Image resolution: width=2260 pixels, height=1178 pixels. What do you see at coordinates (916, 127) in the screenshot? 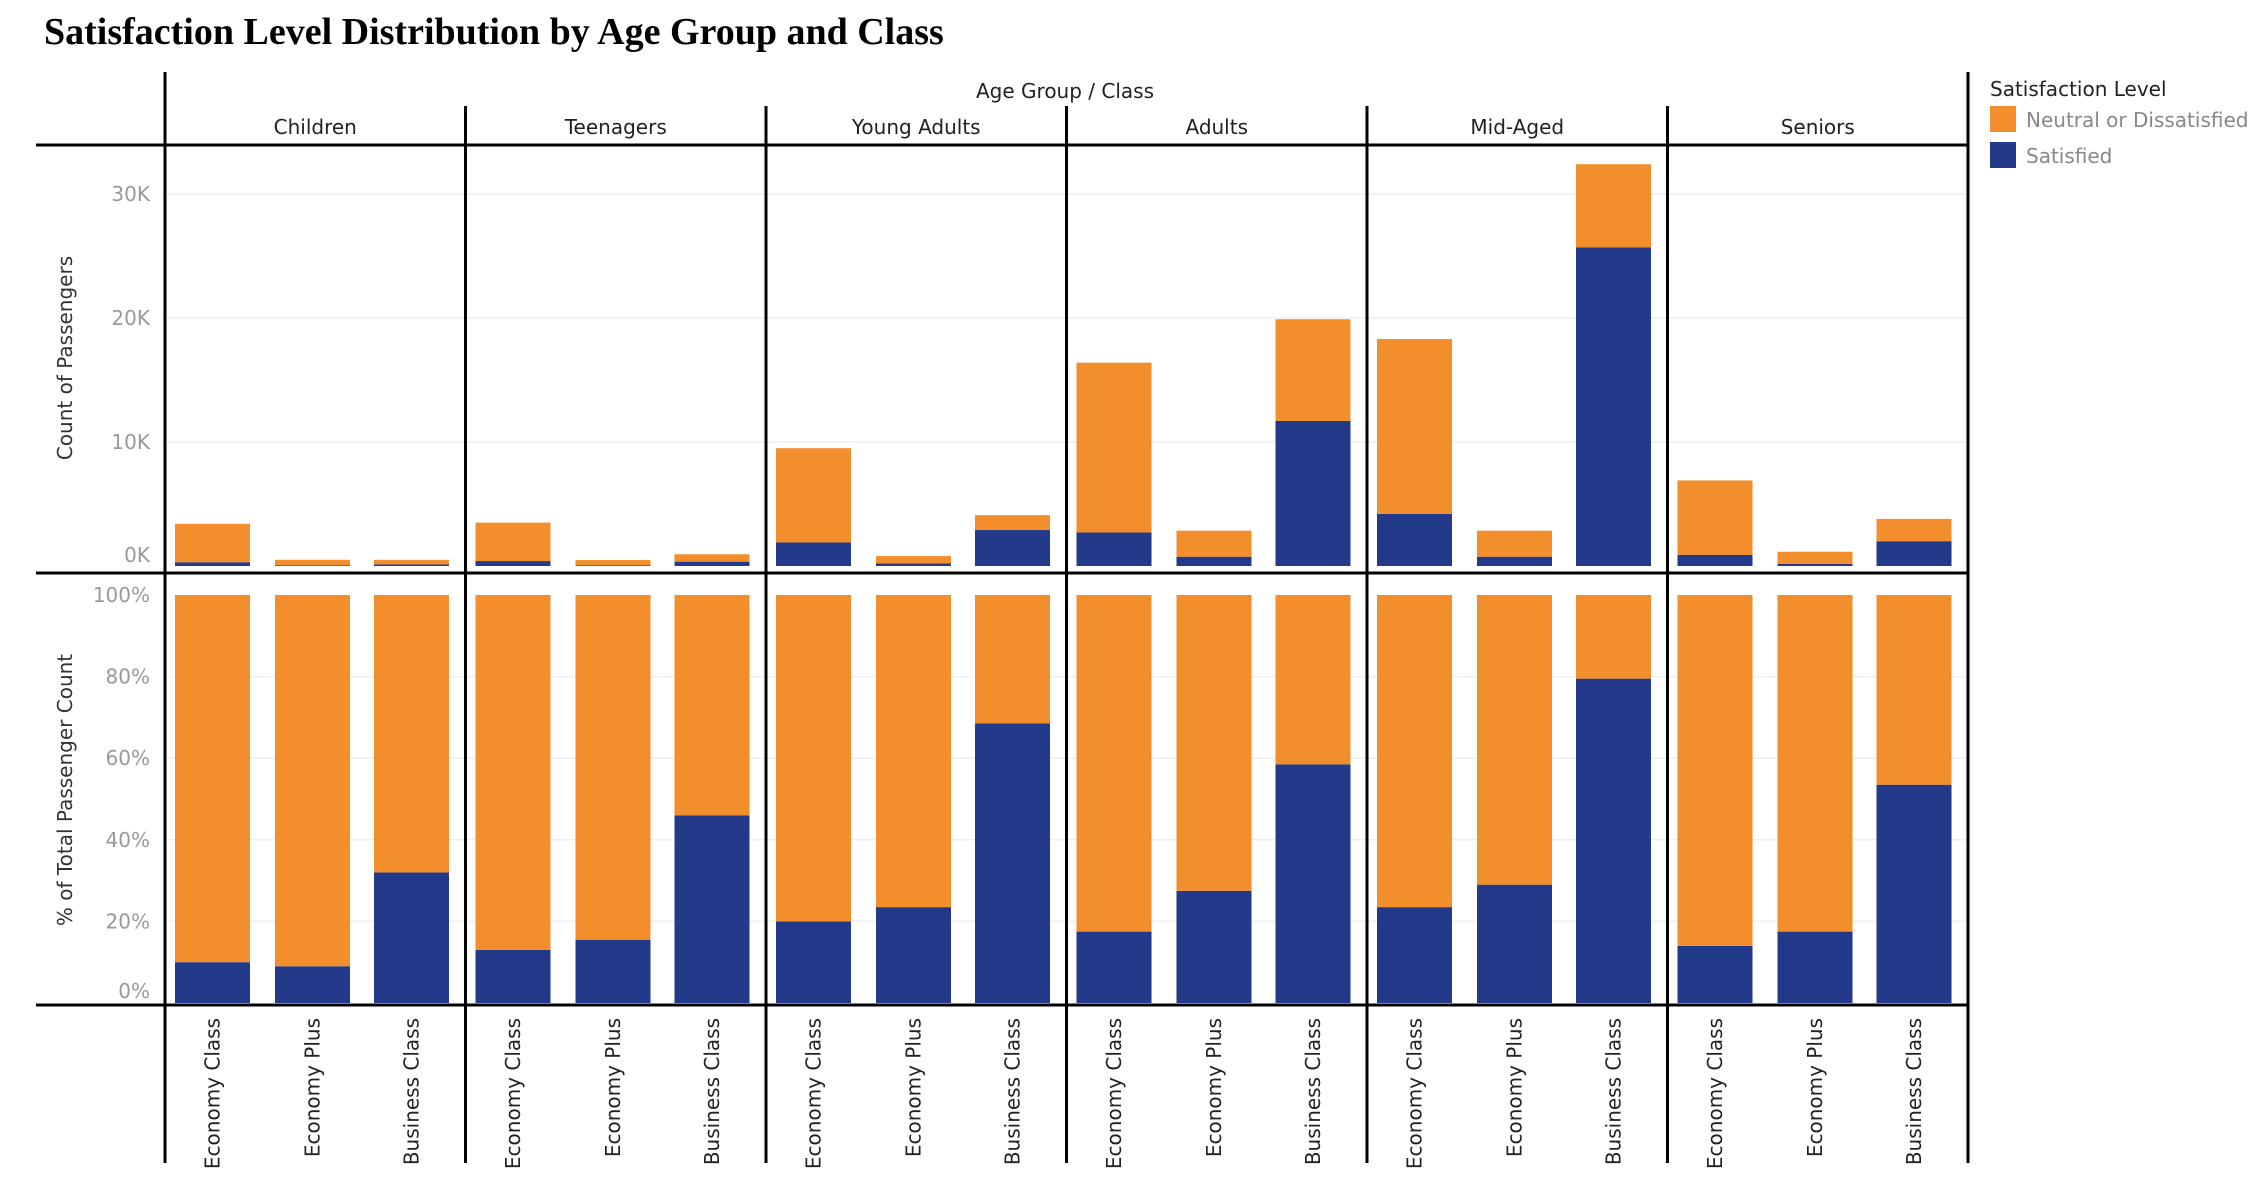
I see `group-header-young-adults: Young Adults` at bounding box center [916, 127].